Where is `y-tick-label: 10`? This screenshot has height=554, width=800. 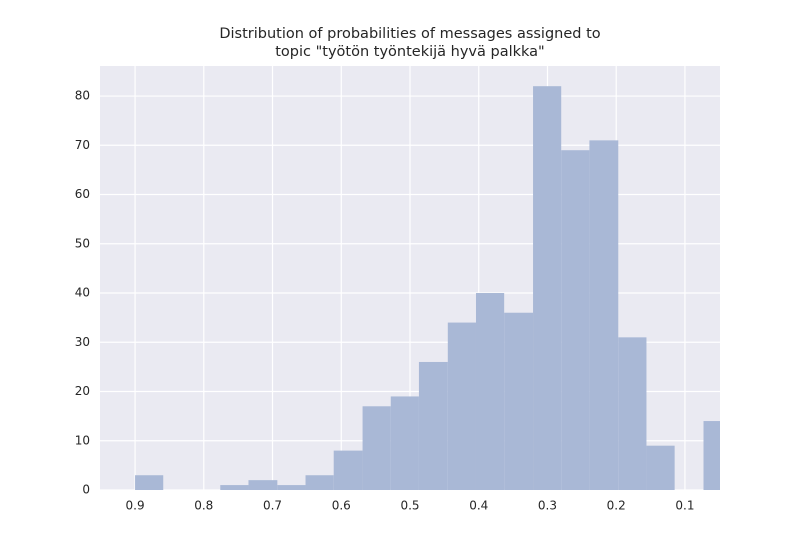 y-tick-label: 10 is located at coordinates (82, 440).